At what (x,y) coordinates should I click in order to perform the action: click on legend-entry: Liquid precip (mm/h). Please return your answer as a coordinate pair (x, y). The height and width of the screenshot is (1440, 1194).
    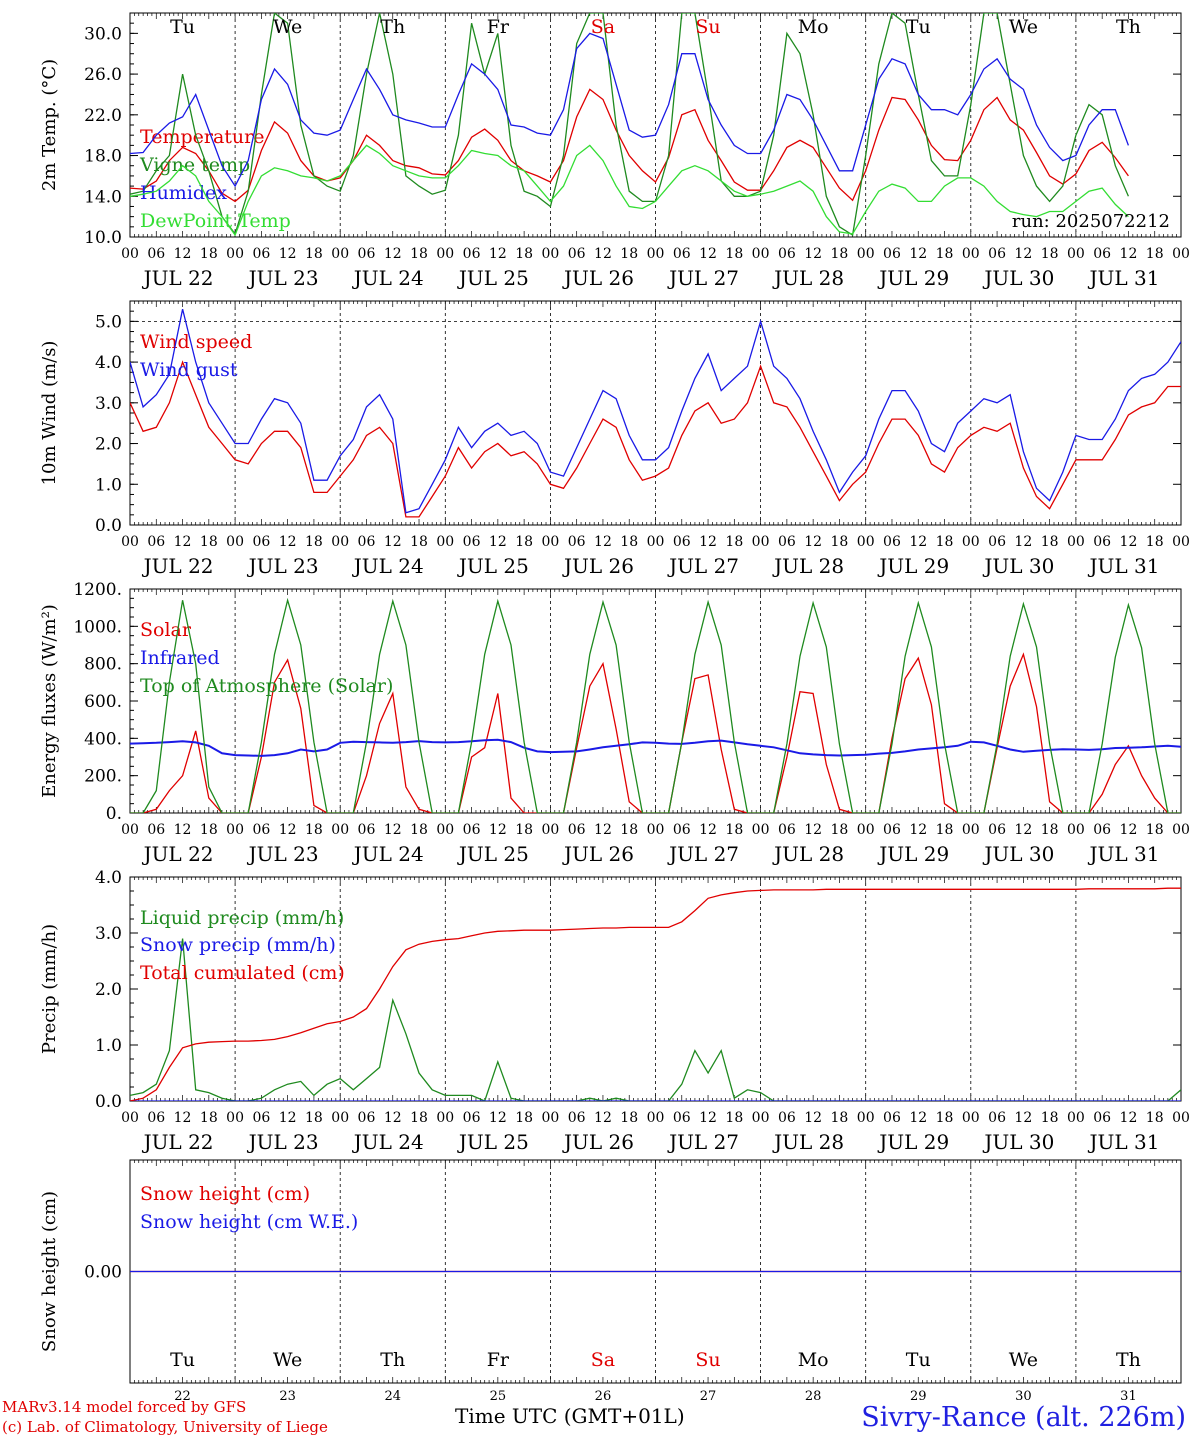
    Looking at the image, I should click on (242, 918).